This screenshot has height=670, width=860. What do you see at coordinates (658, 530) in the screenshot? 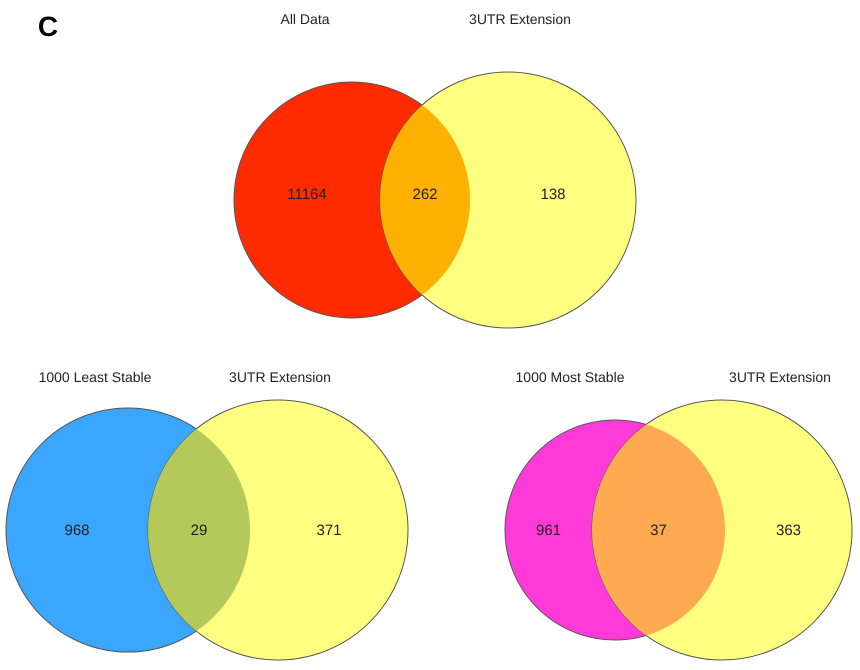
I see `data-label: 37` at bounding box center [658, 530].